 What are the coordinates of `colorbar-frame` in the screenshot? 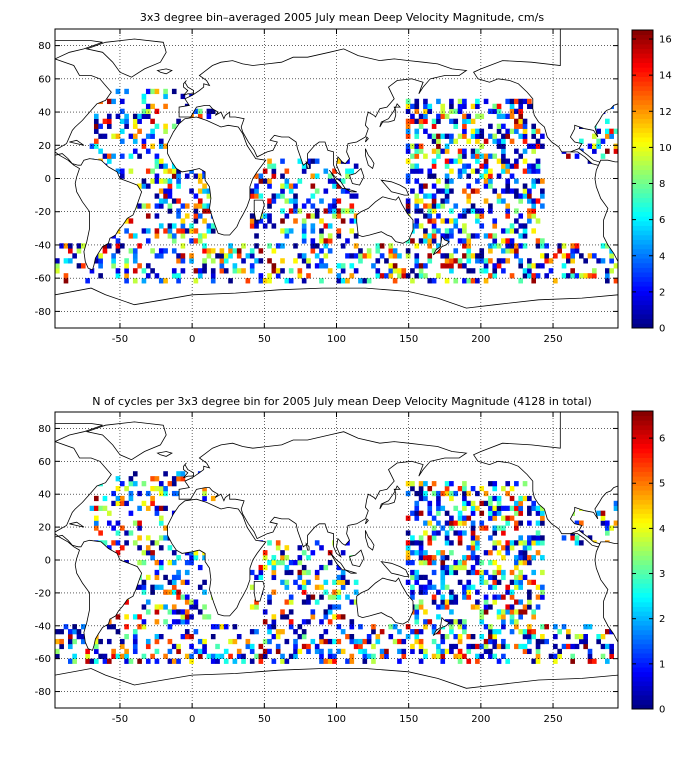 It's located at (642, 179).